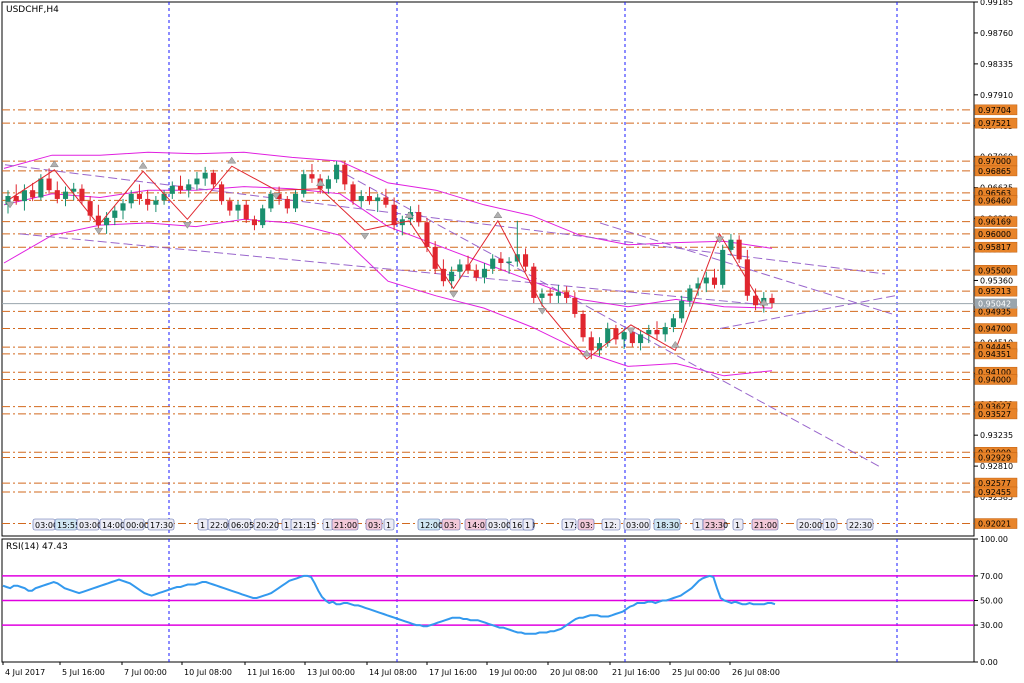 This screenshot has width=1024, height=683. I want to click on time-tick-label: 25 Jul 00:00, so click(696, 672).